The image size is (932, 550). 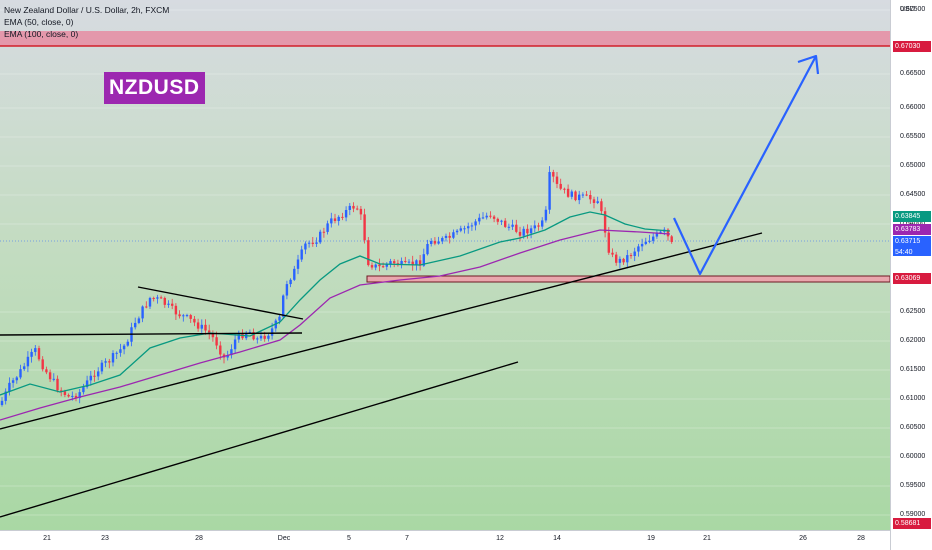 What do you see at coordinates (808, 64) in the screenshot?
I see `forecast-arrow-head` at bounding box center [808, 64].